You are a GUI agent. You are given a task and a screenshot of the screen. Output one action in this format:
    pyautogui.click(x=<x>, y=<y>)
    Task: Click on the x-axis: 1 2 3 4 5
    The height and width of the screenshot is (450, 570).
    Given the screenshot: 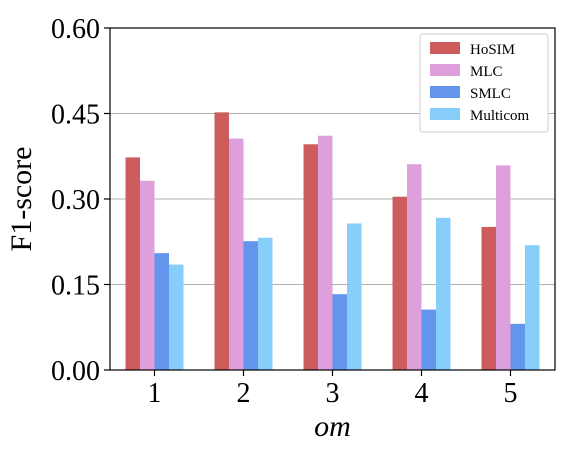 What is the action you would take?
    pyautogui.click(x=333, y=389)
    